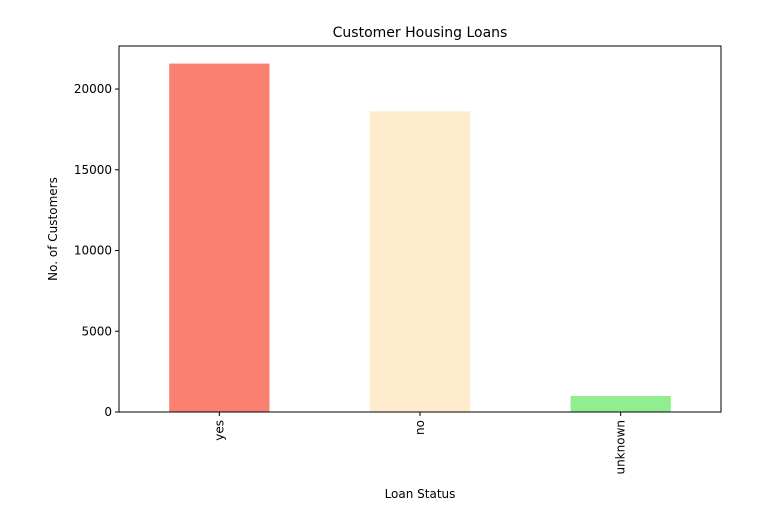  Describe the element at coordinates (420, 443) in the screenshot. I see `x-axis: yes no unknown` at that location.